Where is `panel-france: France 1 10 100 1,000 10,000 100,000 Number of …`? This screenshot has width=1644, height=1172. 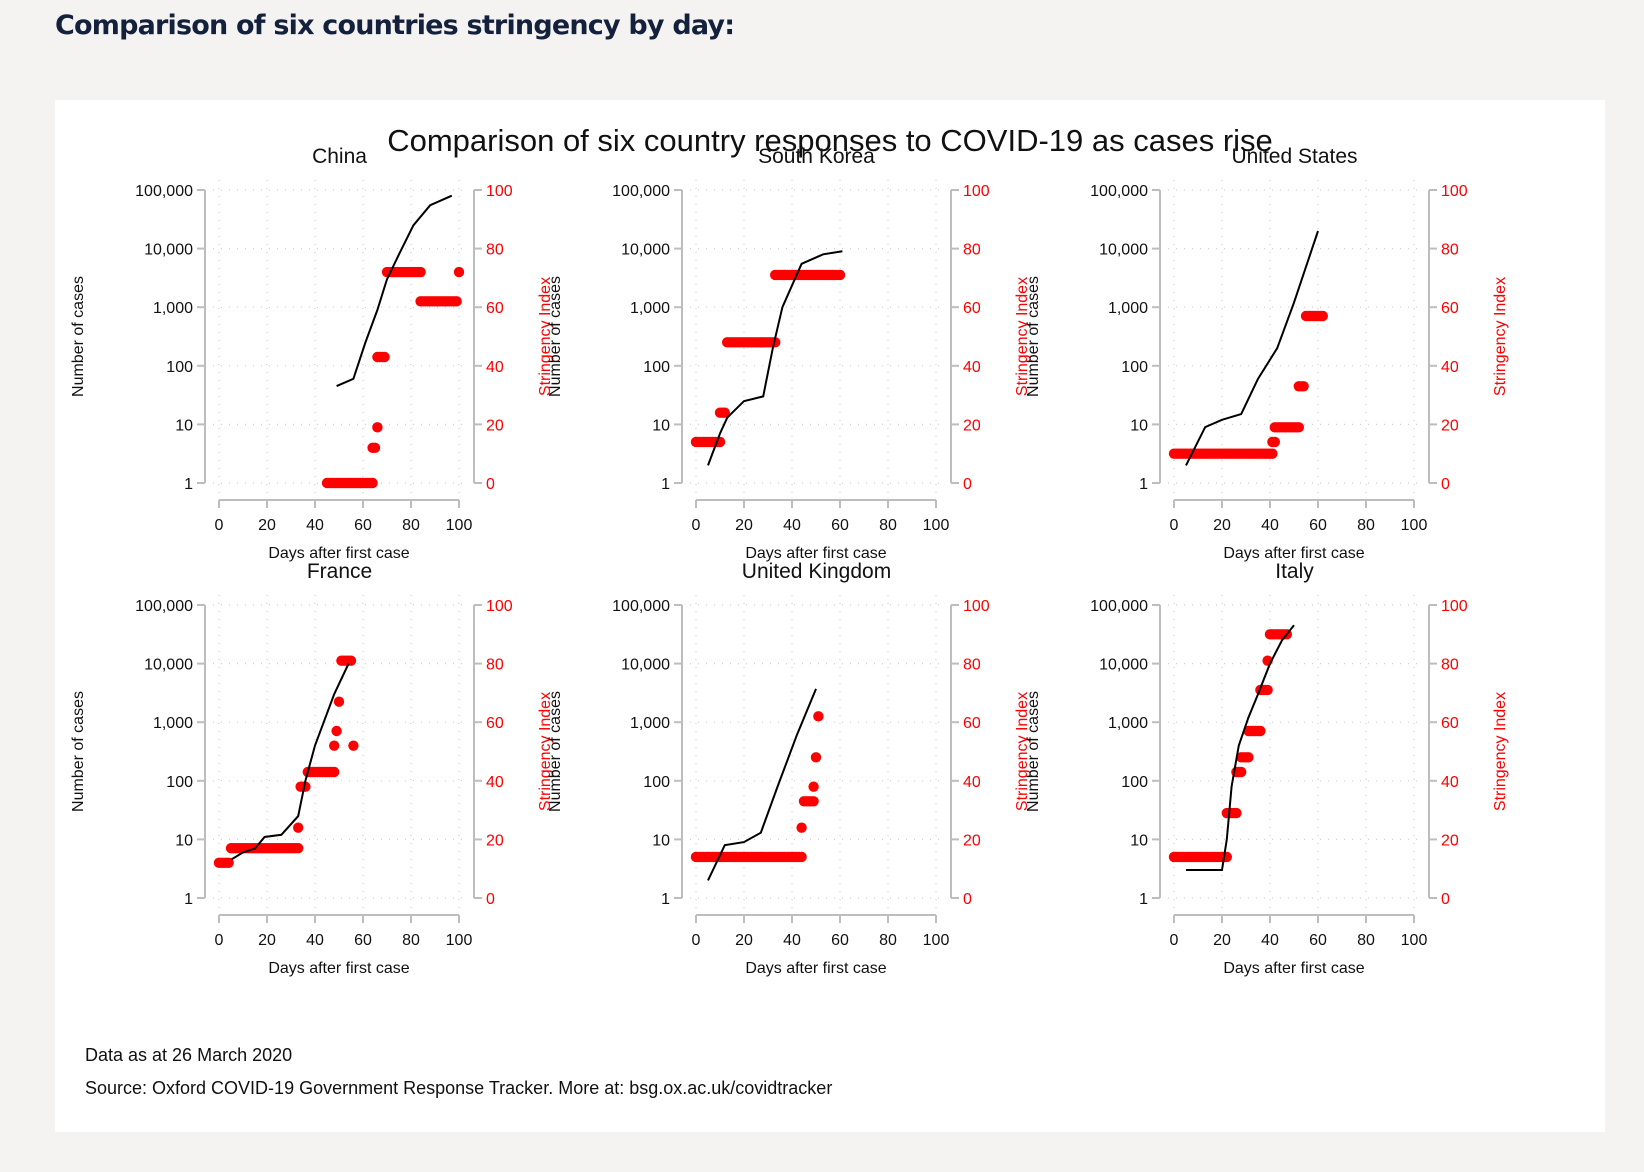 panel-france: France 1 10 100 1,000 10,000 100,000 Number of … is located at coordinates (305, 792).